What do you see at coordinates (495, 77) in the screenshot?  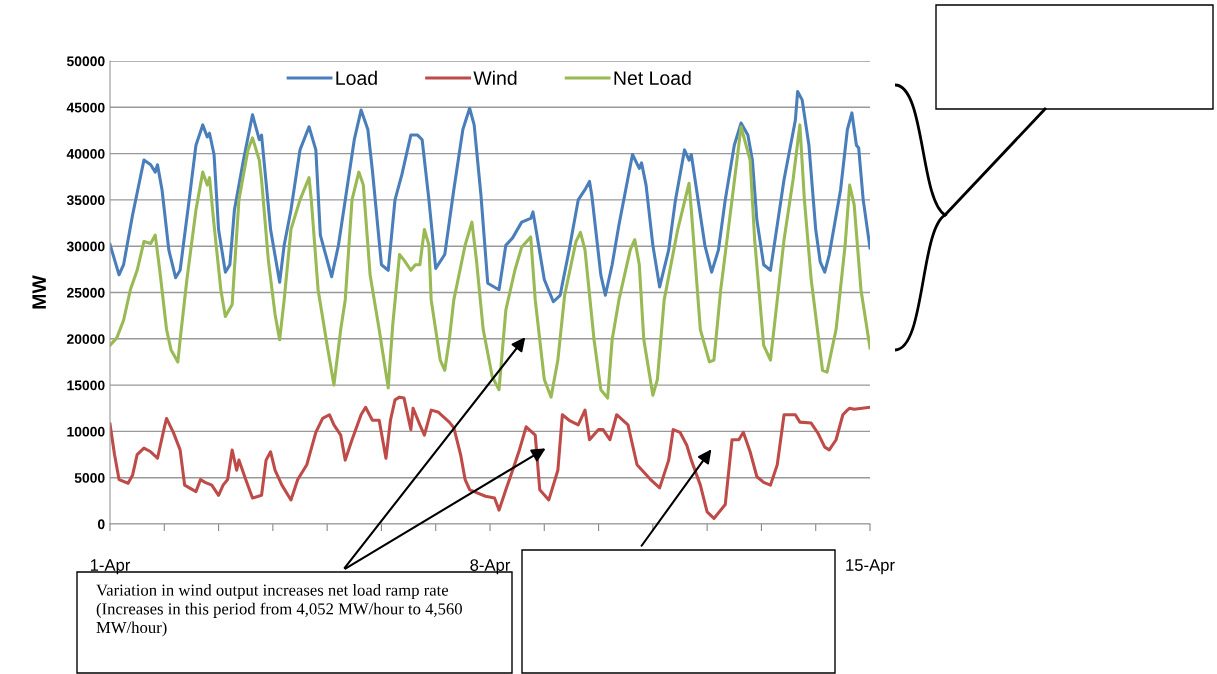 I see `legend-label: Wind` at bounding box center [495, 77].